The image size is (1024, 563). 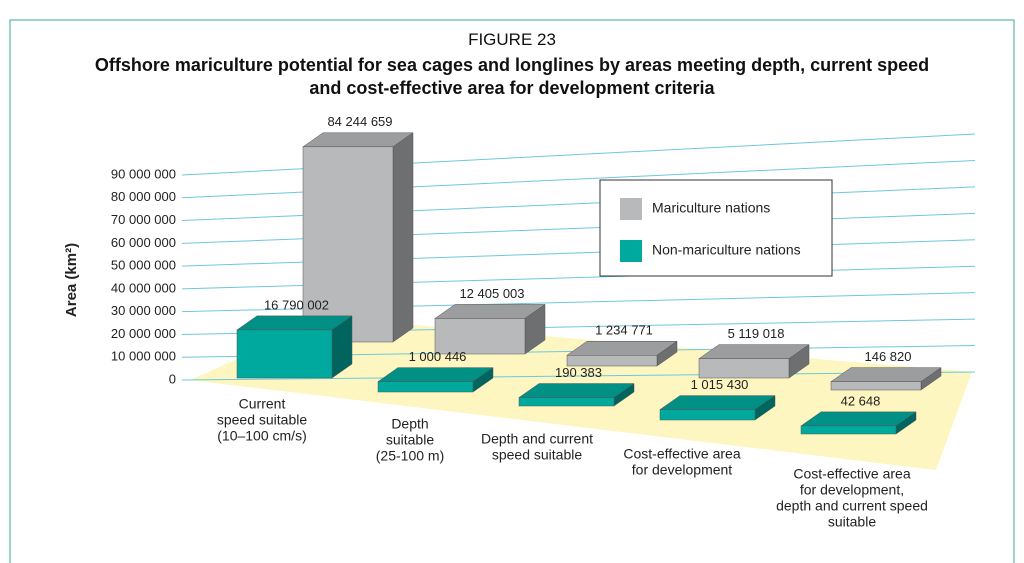 I want to click on legend-label: Non-mariculture nations, so click(x=726, y=250).